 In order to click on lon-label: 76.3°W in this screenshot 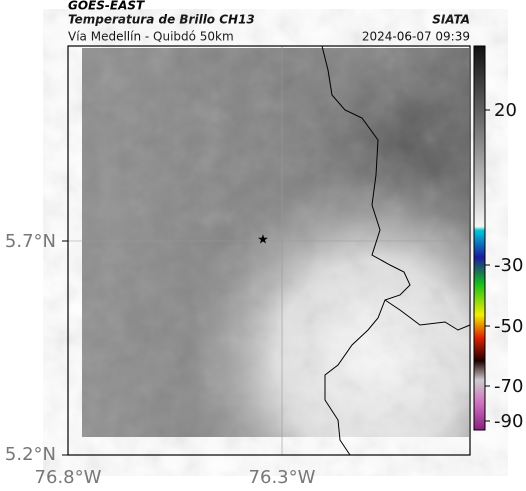, I will do `click(282, 477)`.